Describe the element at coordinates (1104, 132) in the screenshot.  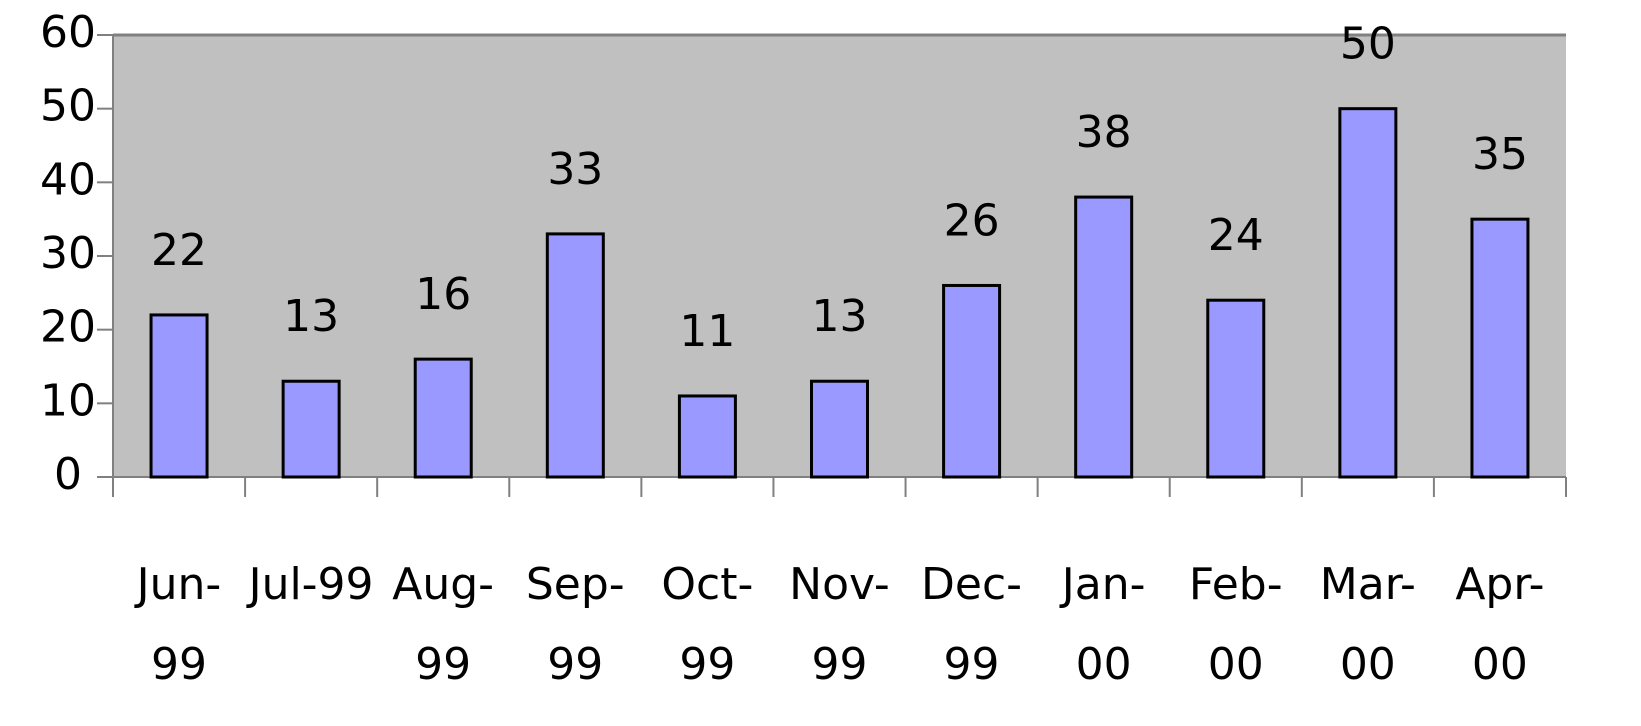
I see `data-label: 38` at that location.